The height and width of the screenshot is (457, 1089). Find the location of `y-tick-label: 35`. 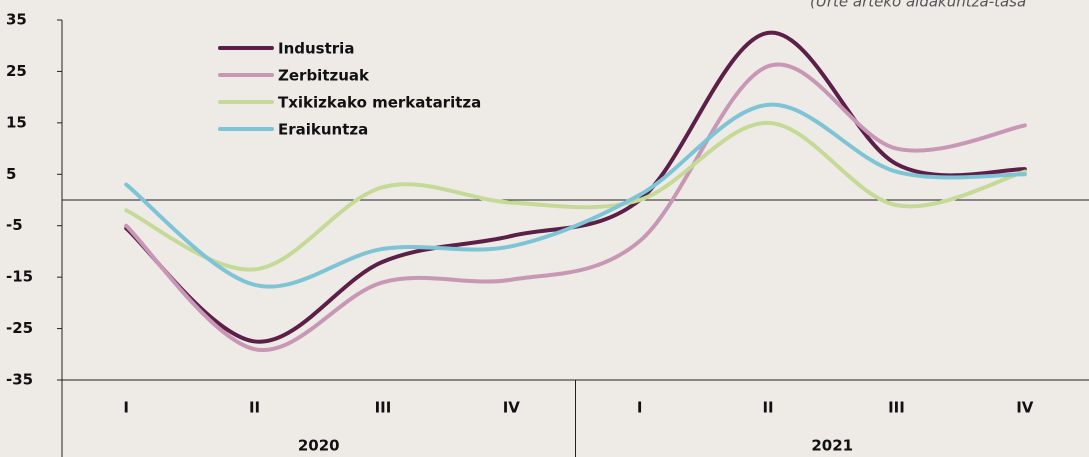

y-tick-label: 35 is located at coordinates (16, 20).